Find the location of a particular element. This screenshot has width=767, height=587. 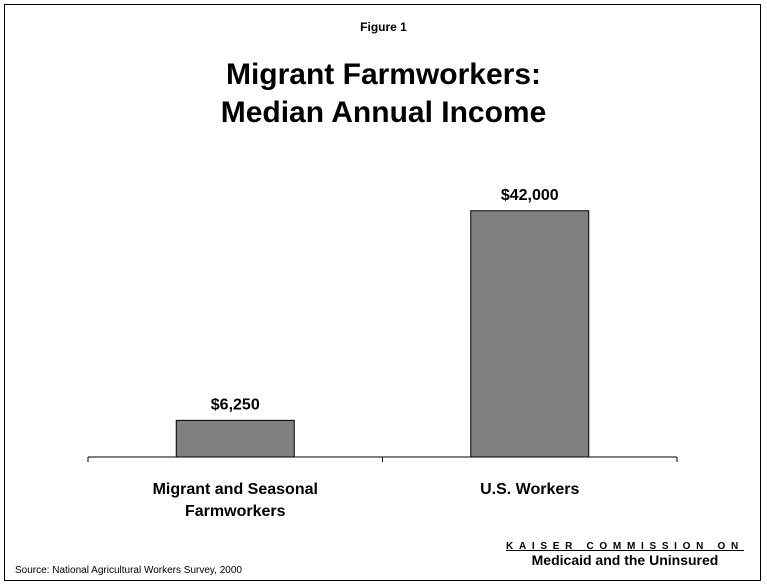

figure-label: Figure 1 is located at coordinates (383, 27).